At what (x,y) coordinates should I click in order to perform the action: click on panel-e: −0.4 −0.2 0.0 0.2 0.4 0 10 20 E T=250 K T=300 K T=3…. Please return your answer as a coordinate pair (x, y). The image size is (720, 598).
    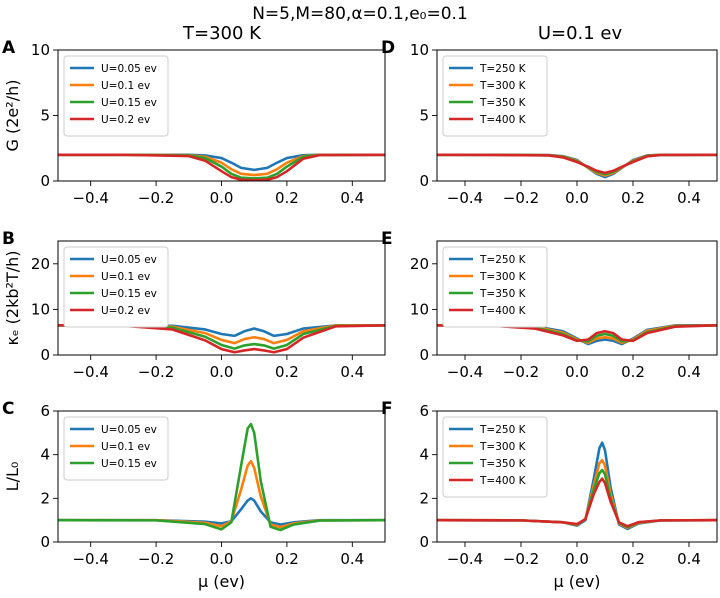
    Looking at the image, I should click on (549, 305).